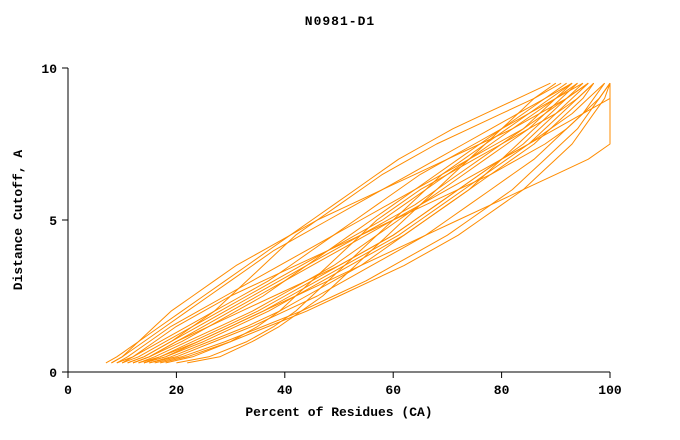  I want to click on y-tick-label: 5, so click(53, 221).